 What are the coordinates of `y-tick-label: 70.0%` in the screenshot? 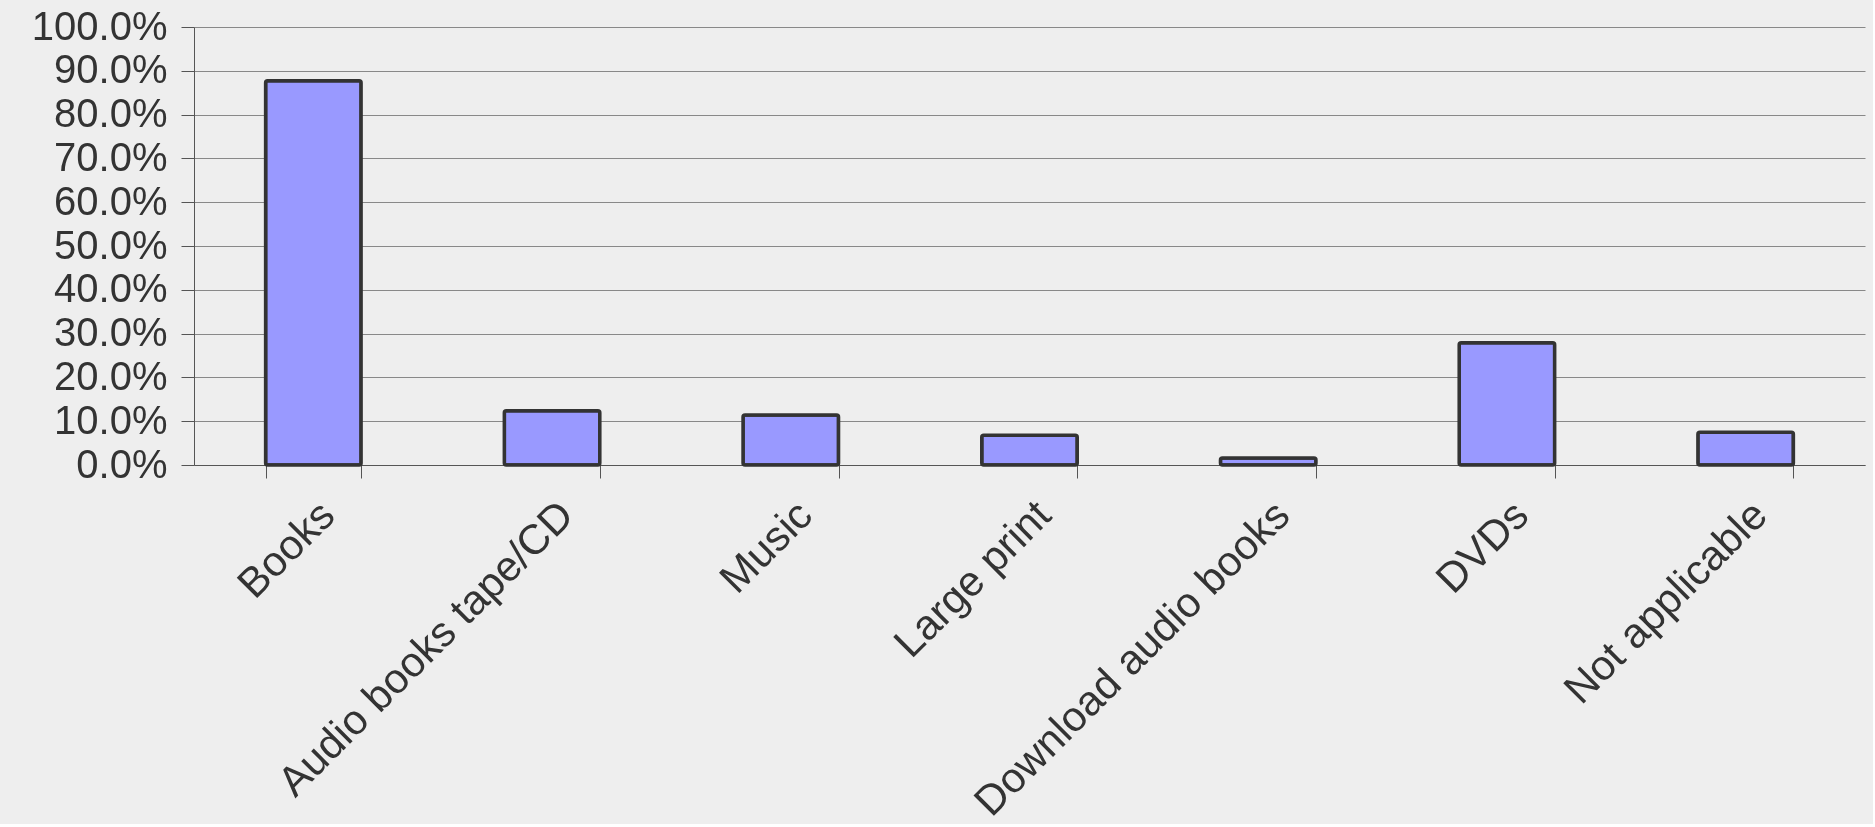 It's located at (111, 156).